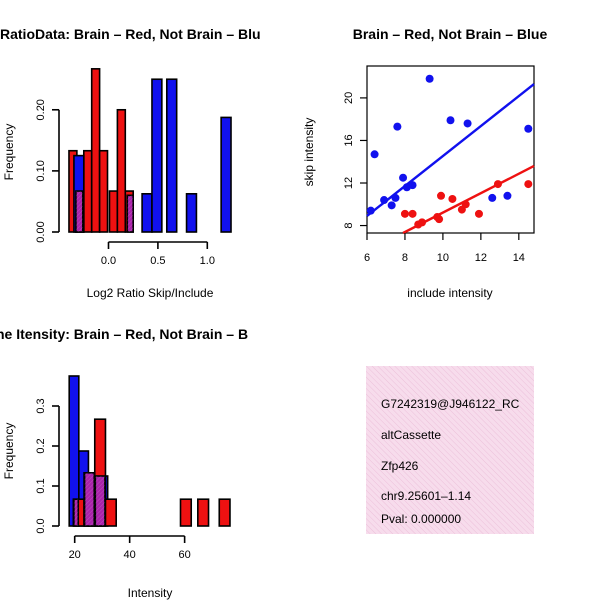 The width and height of the screenshot is (600, 600). Describe the element at coordinates (130, 34) in the screenshot. I see `ratio-histogram-title: RatioData: Brain – Red, Not Brain – Blu` at that location.